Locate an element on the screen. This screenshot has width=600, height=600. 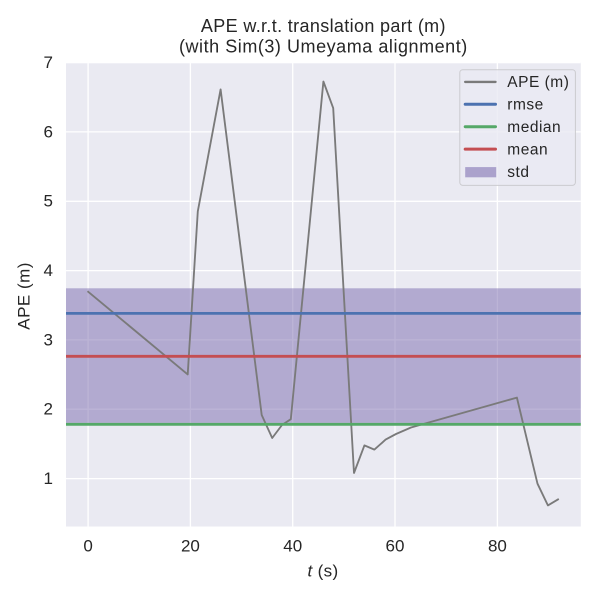
svg-text: 4 is located at coordinates (48, 270).